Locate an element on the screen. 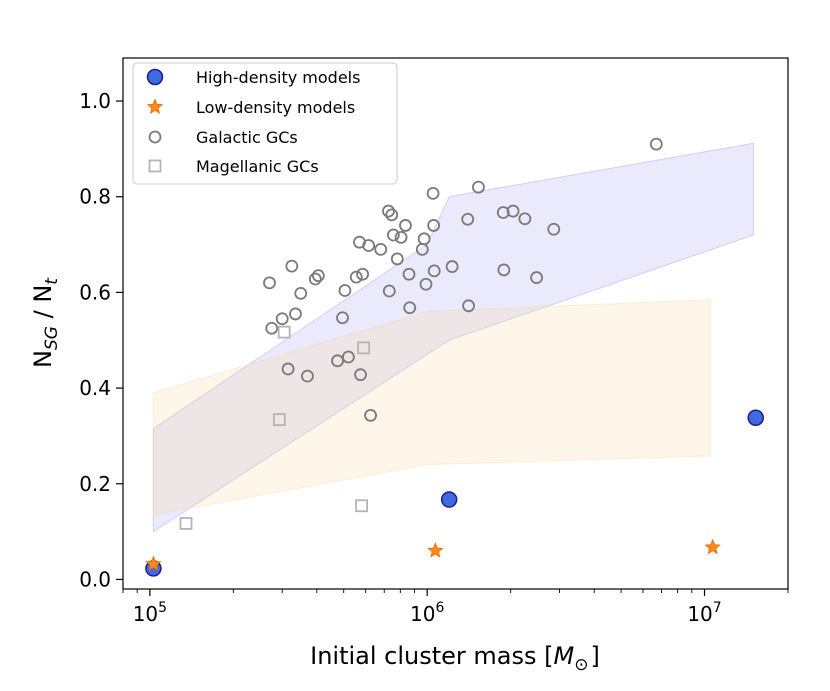 The height and width of the screenshot is (691, 830). y-axis-title: NSG / Nt is located at coordinates (45, 322).